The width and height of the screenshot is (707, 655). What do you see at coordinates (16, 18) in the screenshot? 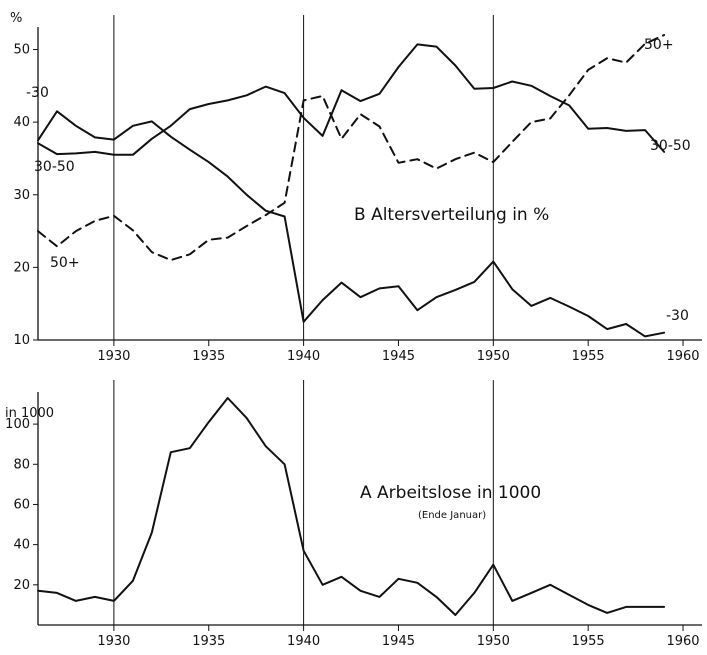
I see `top-y-unit: %` at bounding box center [16, 18].